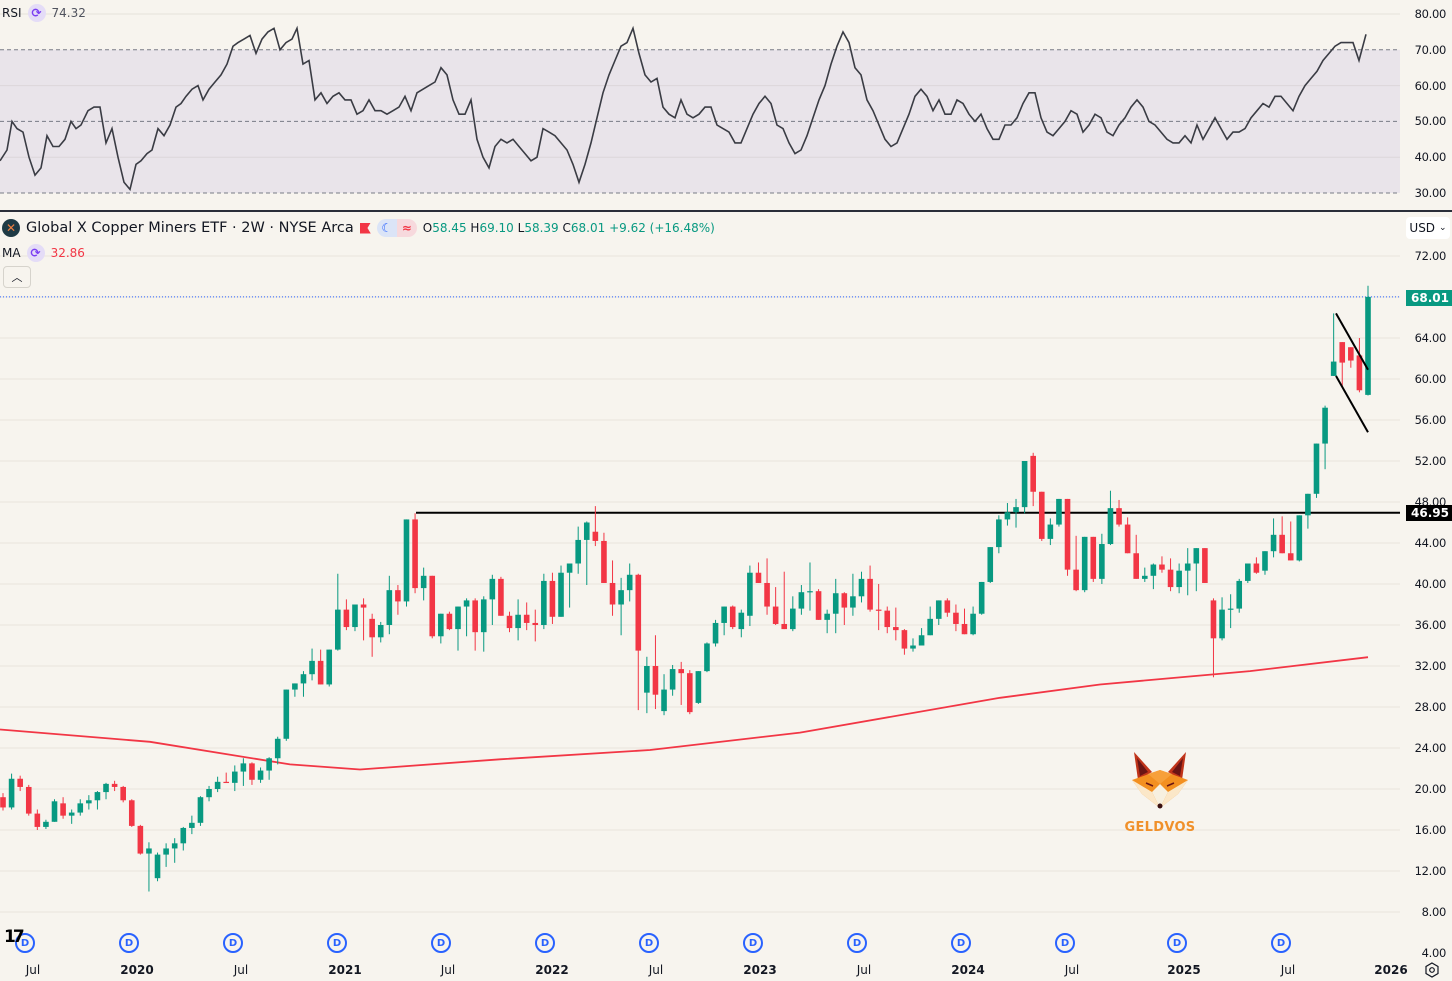  I want to click on price-axis-label: 52.00, so click(1430, 461).